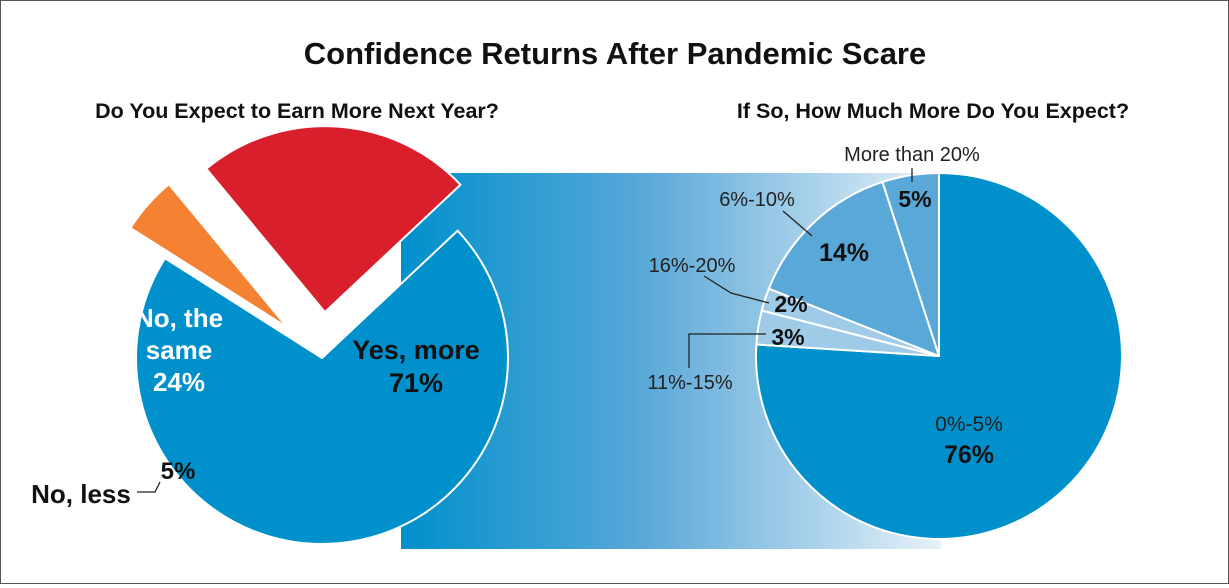  What do you see at coordinates (787, 337) in the screenshot?
I see `label-11-15-value: 3%` at bounding box center [787, 337].